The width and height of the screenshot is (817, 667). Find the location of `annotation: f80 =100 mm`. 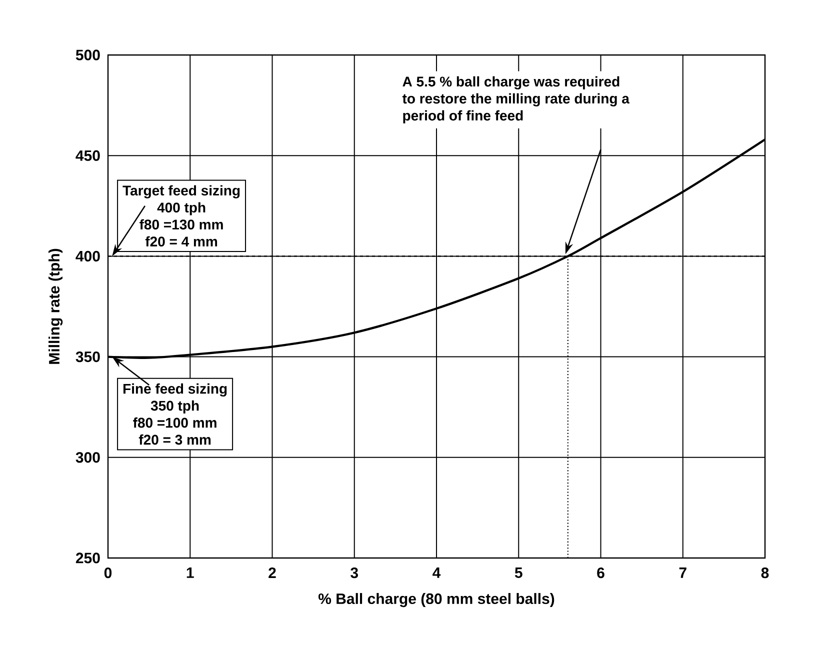

annotation: f80 =100 mm is located at coordinates (174, 422).